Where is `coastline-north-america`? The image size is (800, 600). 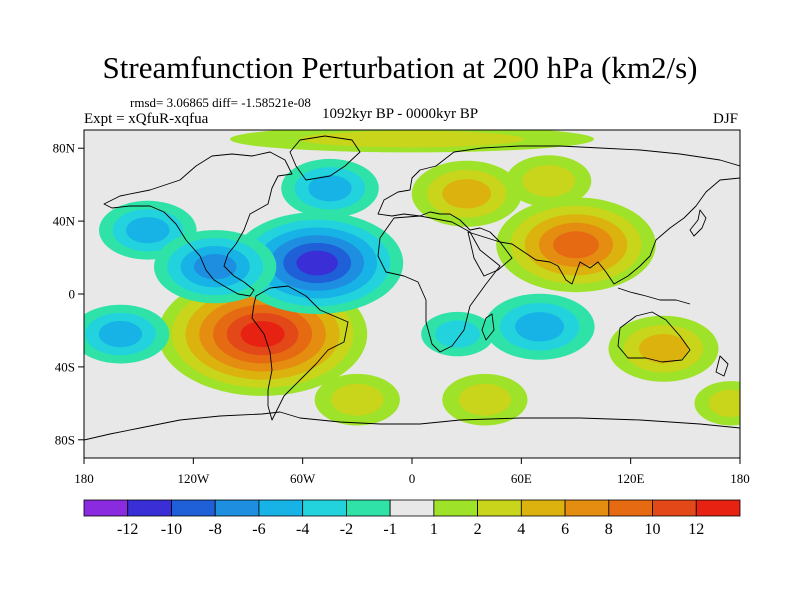 coastline-north-america is located at coordinates (198, 224).